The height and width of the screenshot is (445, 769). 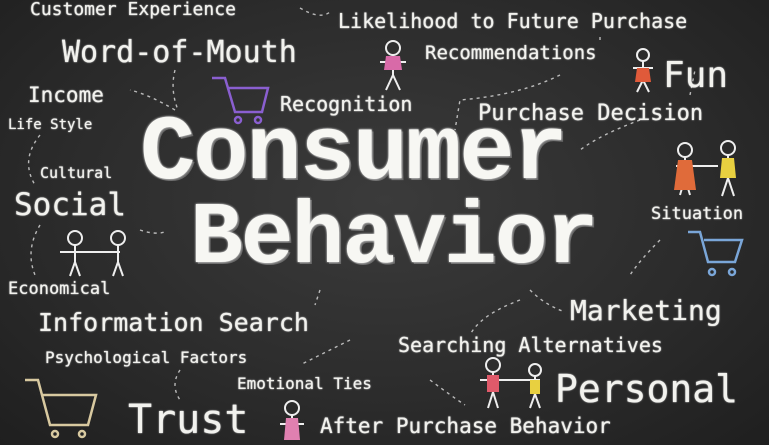 What do you see at coordinates (465, 426) in the screenshot?
I see `word: After Purchase Behavior` at bounding box center [465, 426].